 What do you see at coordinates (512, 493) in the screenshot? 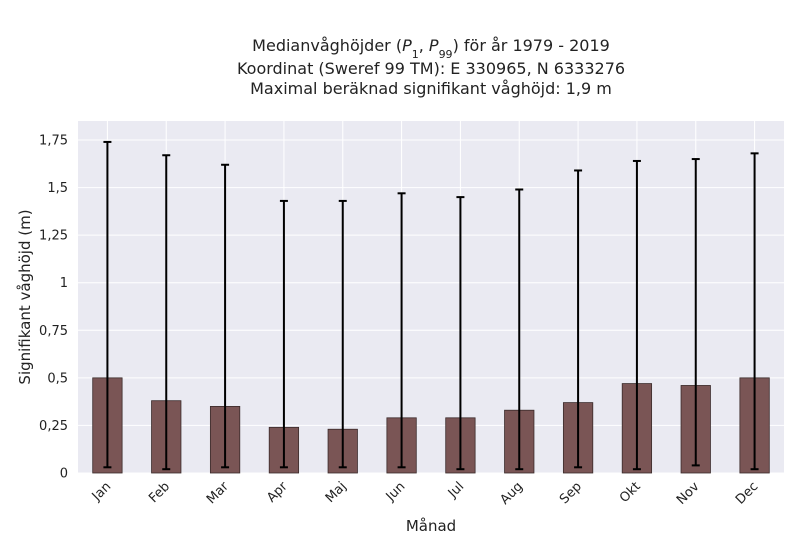
I see `x-tick-label: Aug` at bounding box center [512, 493].